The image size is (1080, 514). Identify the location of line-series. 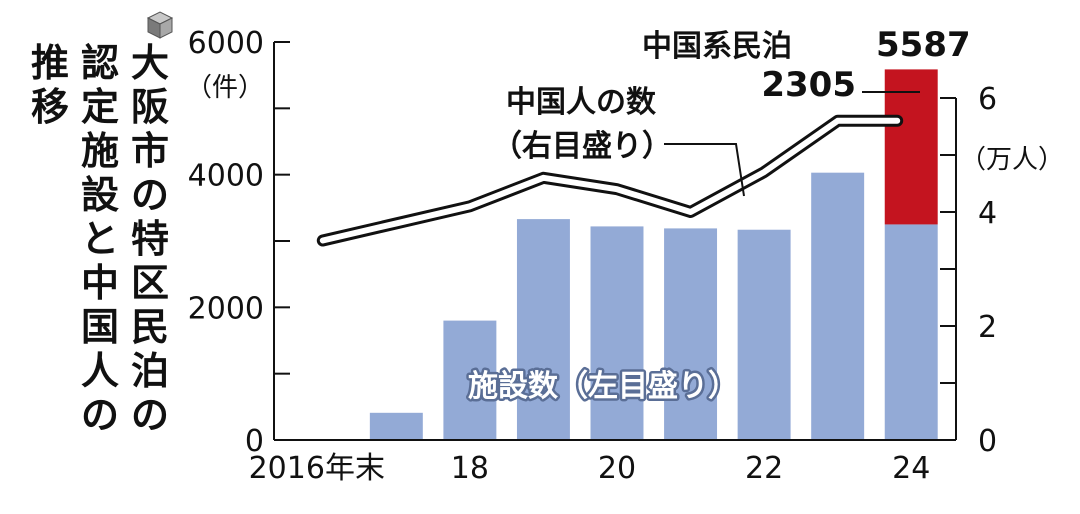
(610, 180).